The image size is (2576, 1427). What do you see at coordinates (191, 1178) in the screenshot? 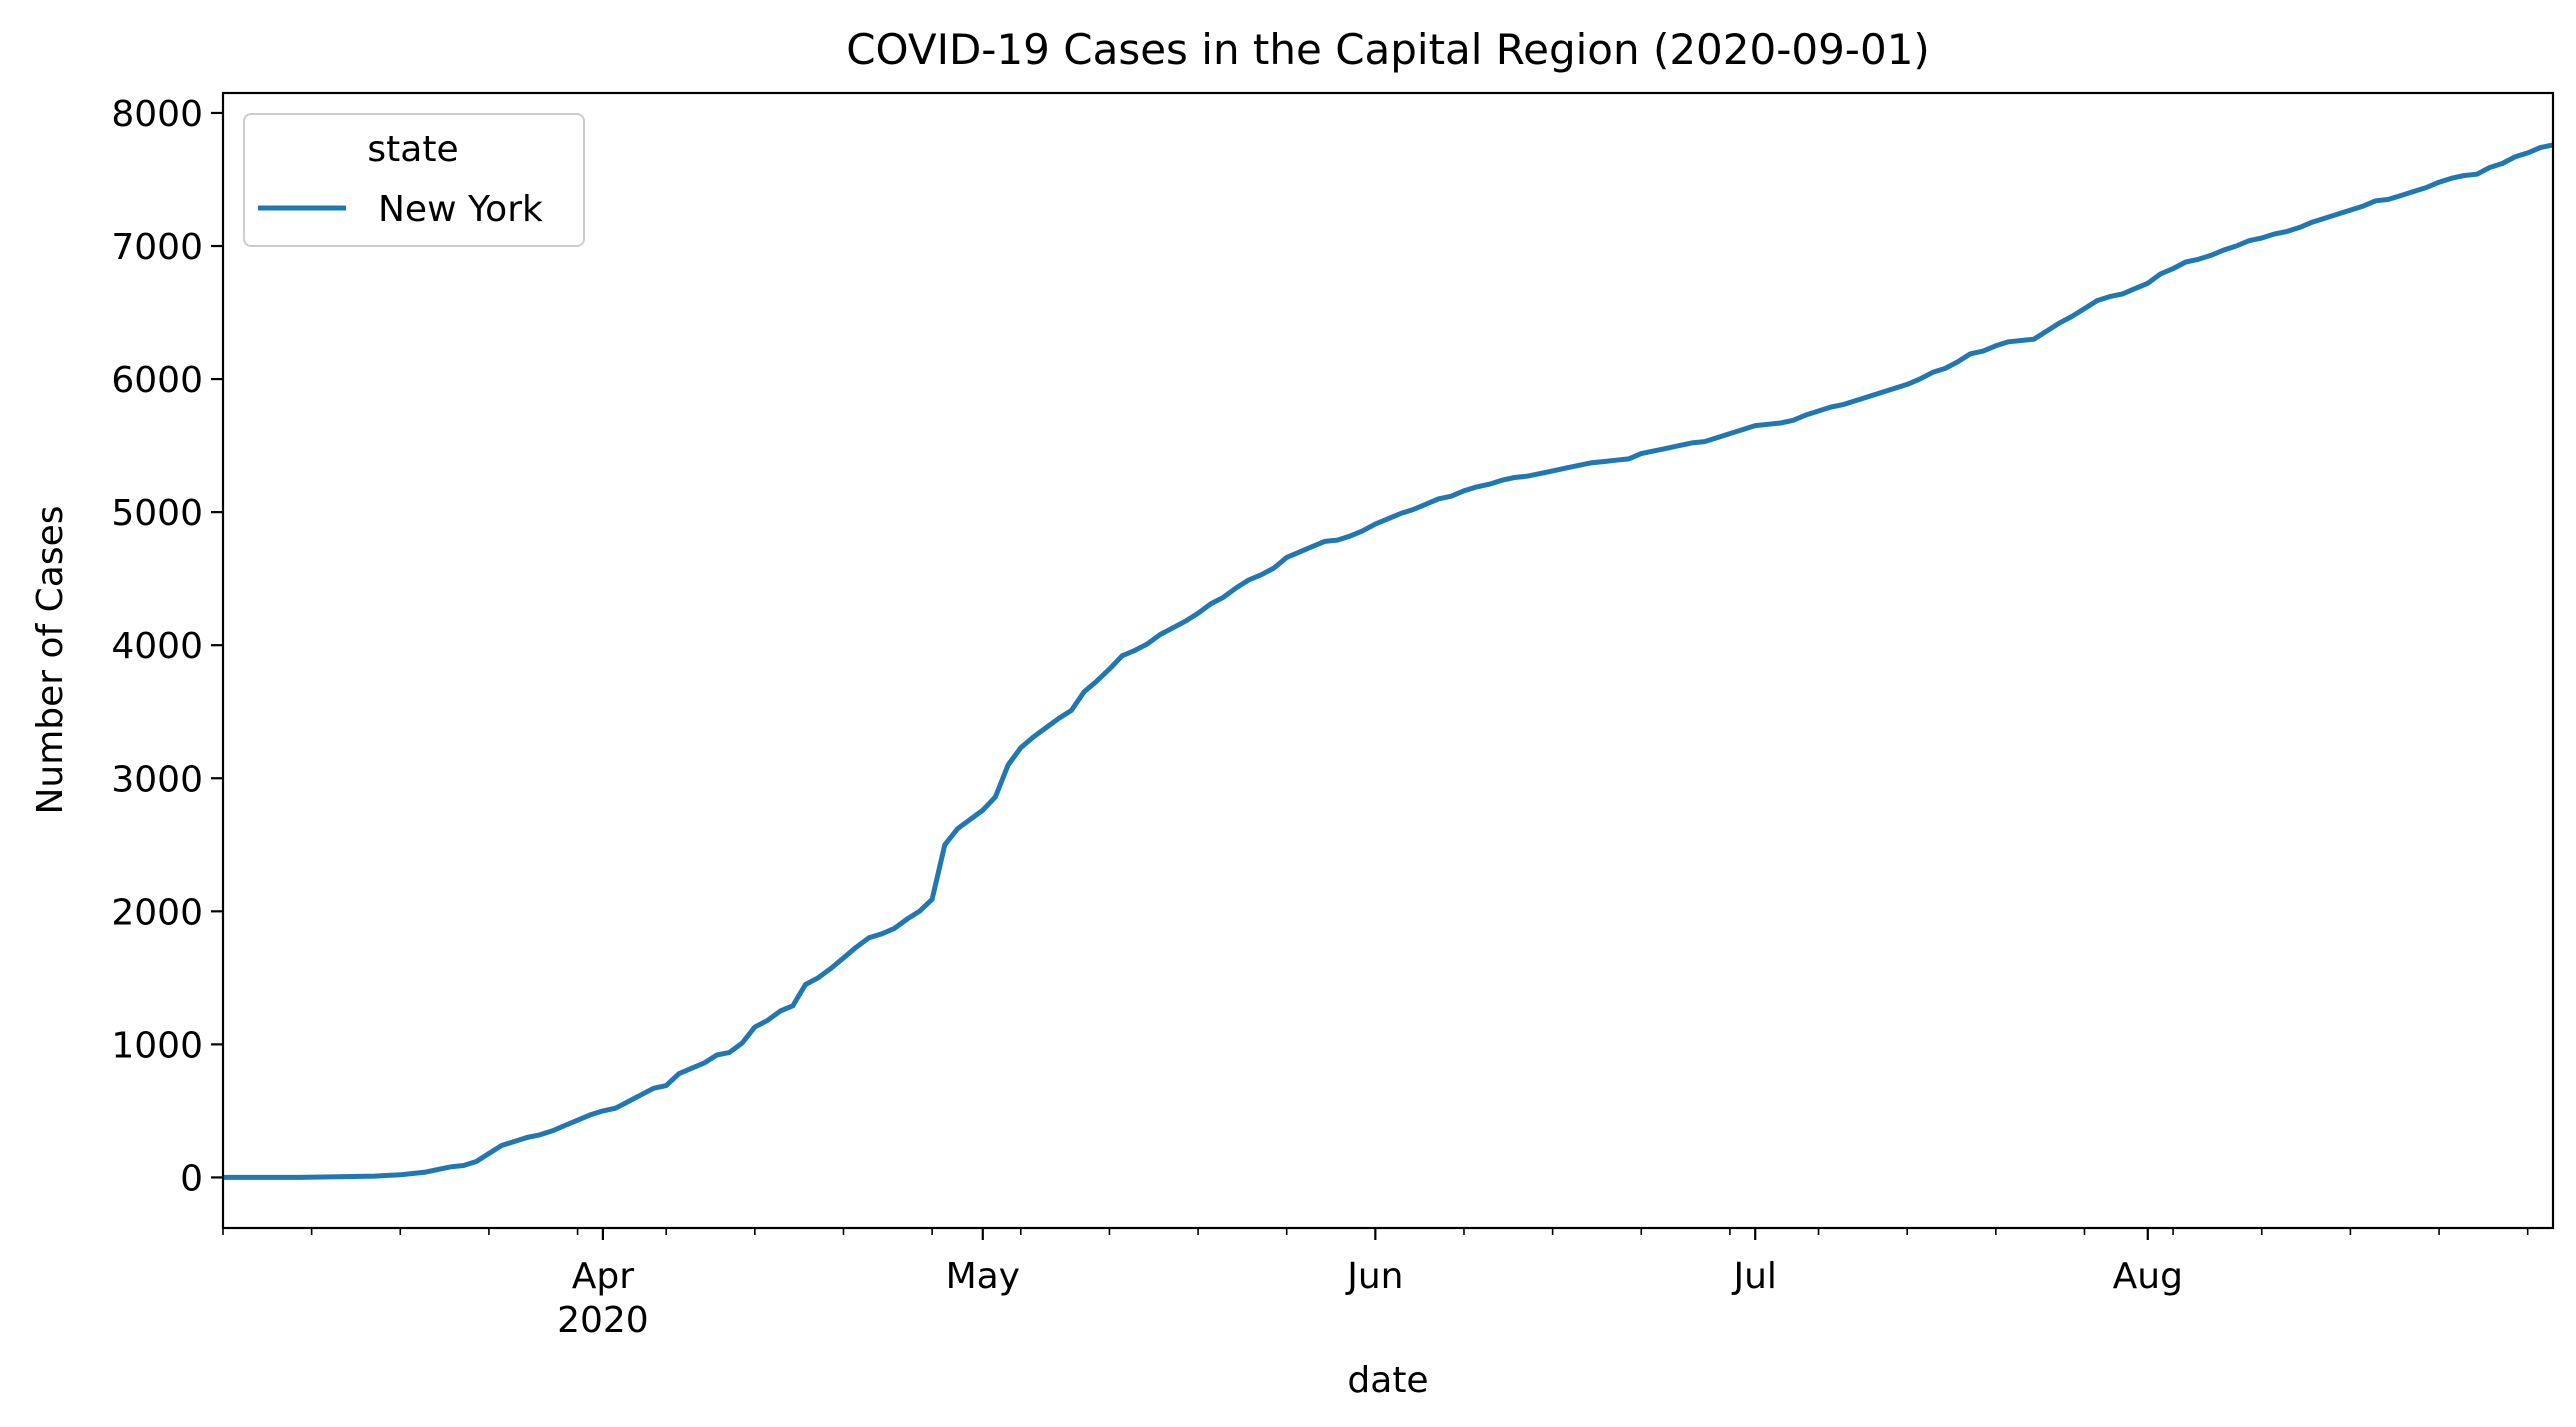
I see `y-tick-label: 0` at bounding box center [191, 1178].